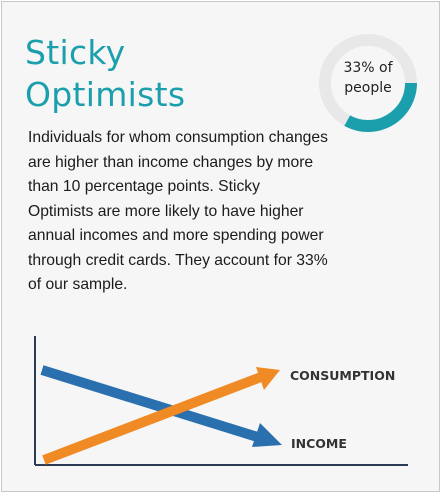  What do you see at coordinates (319, 443) in the screenshot?
I see `income-label: INCOME` at bounding box center [319, 443].